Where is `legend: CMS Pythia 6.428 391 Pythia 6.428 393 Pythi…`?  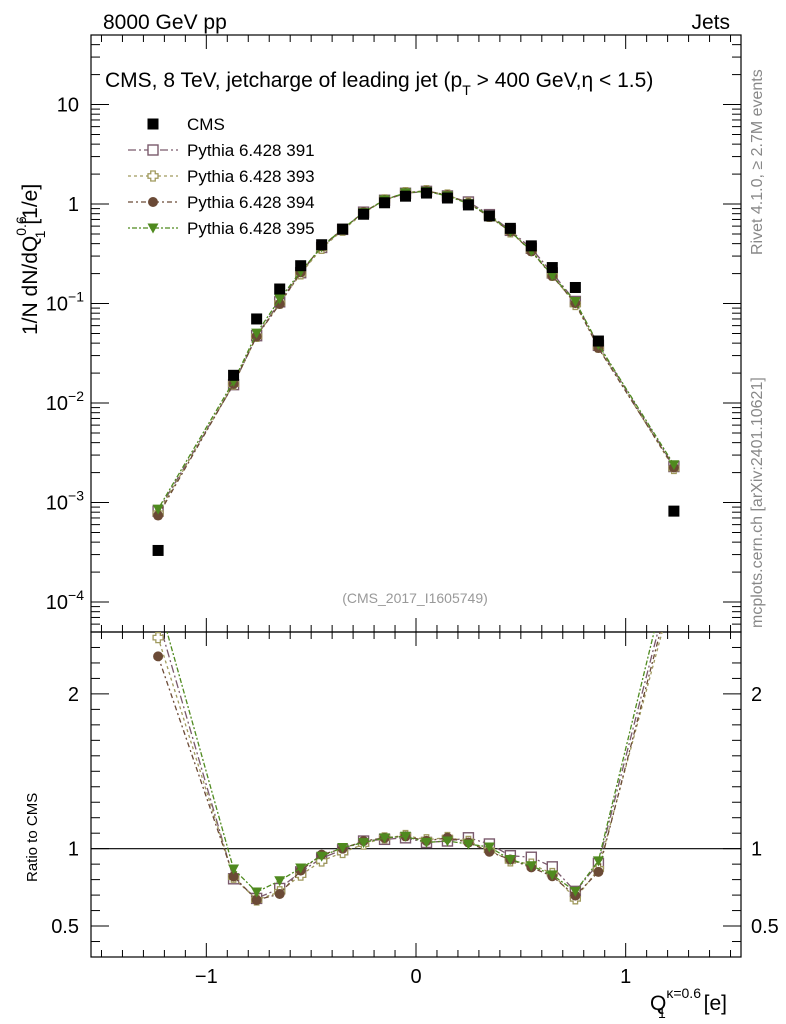 legend: CMS Pythia 6.428 391 Pythia 6.428 393 Pythi… is located at coordinates (221, 176).